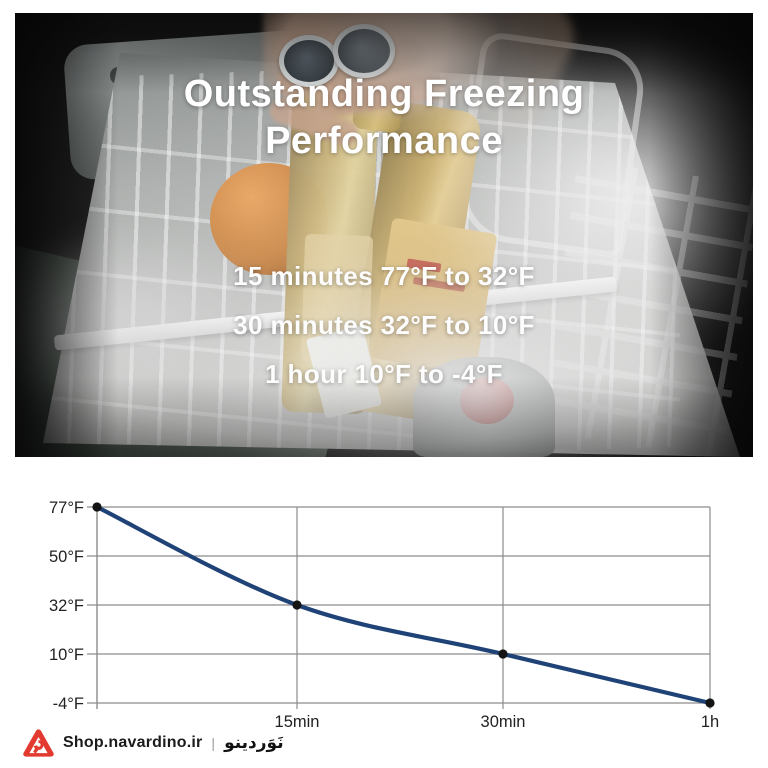 This screenshot has height=768, width=768. I want to click on x-tick-label: 1h, so click(710, 722).